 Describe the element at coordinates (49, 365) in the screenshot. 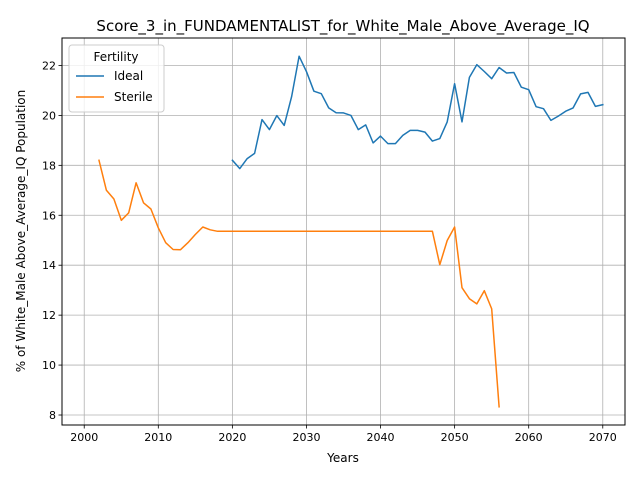

I see `y-tick-label: 10` at that location.